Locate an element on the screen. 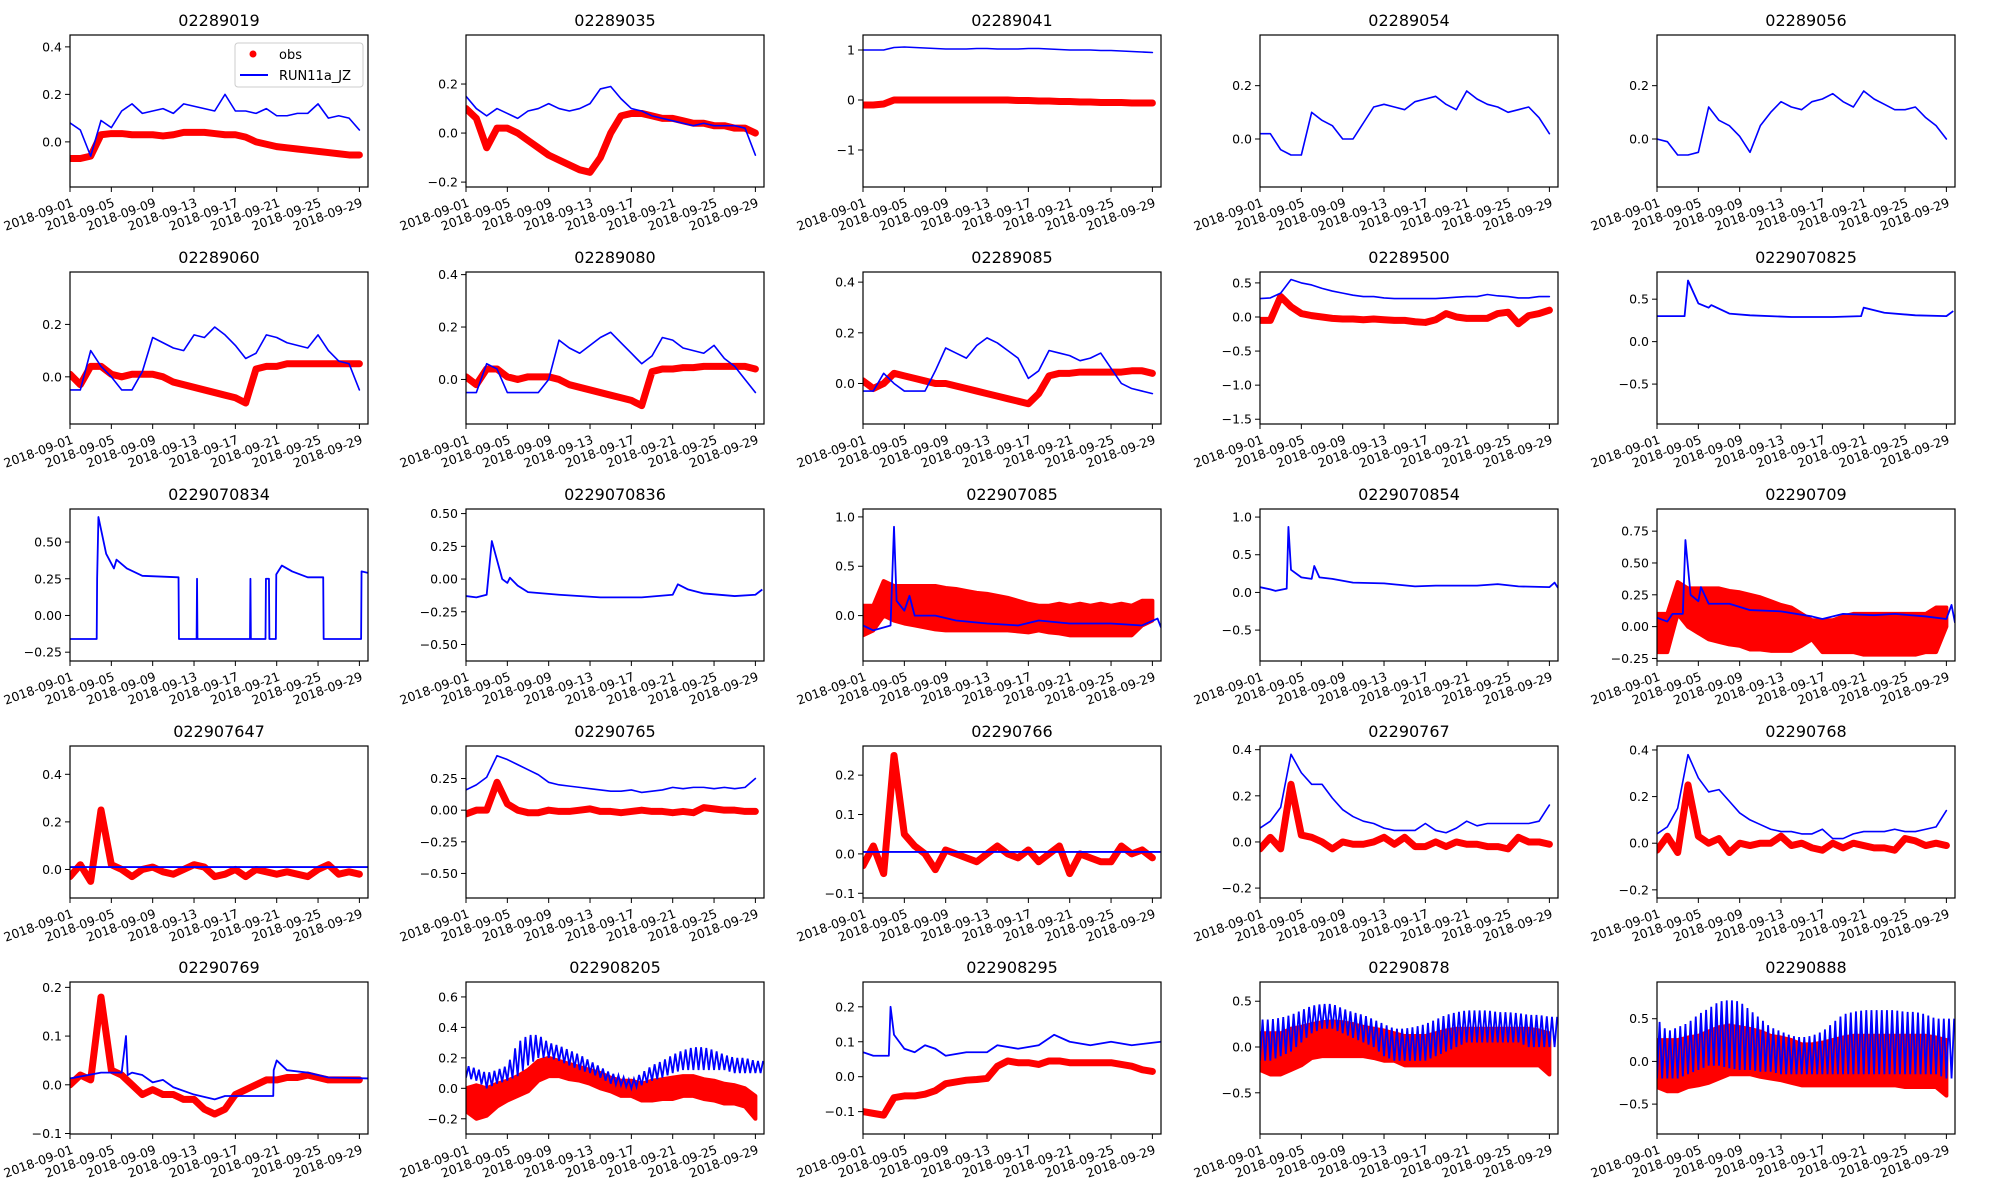 Image resolution: width=2000 pixels, height=1200 pixels. subplot-title: 02290769 is located at coordinates (218, 967).